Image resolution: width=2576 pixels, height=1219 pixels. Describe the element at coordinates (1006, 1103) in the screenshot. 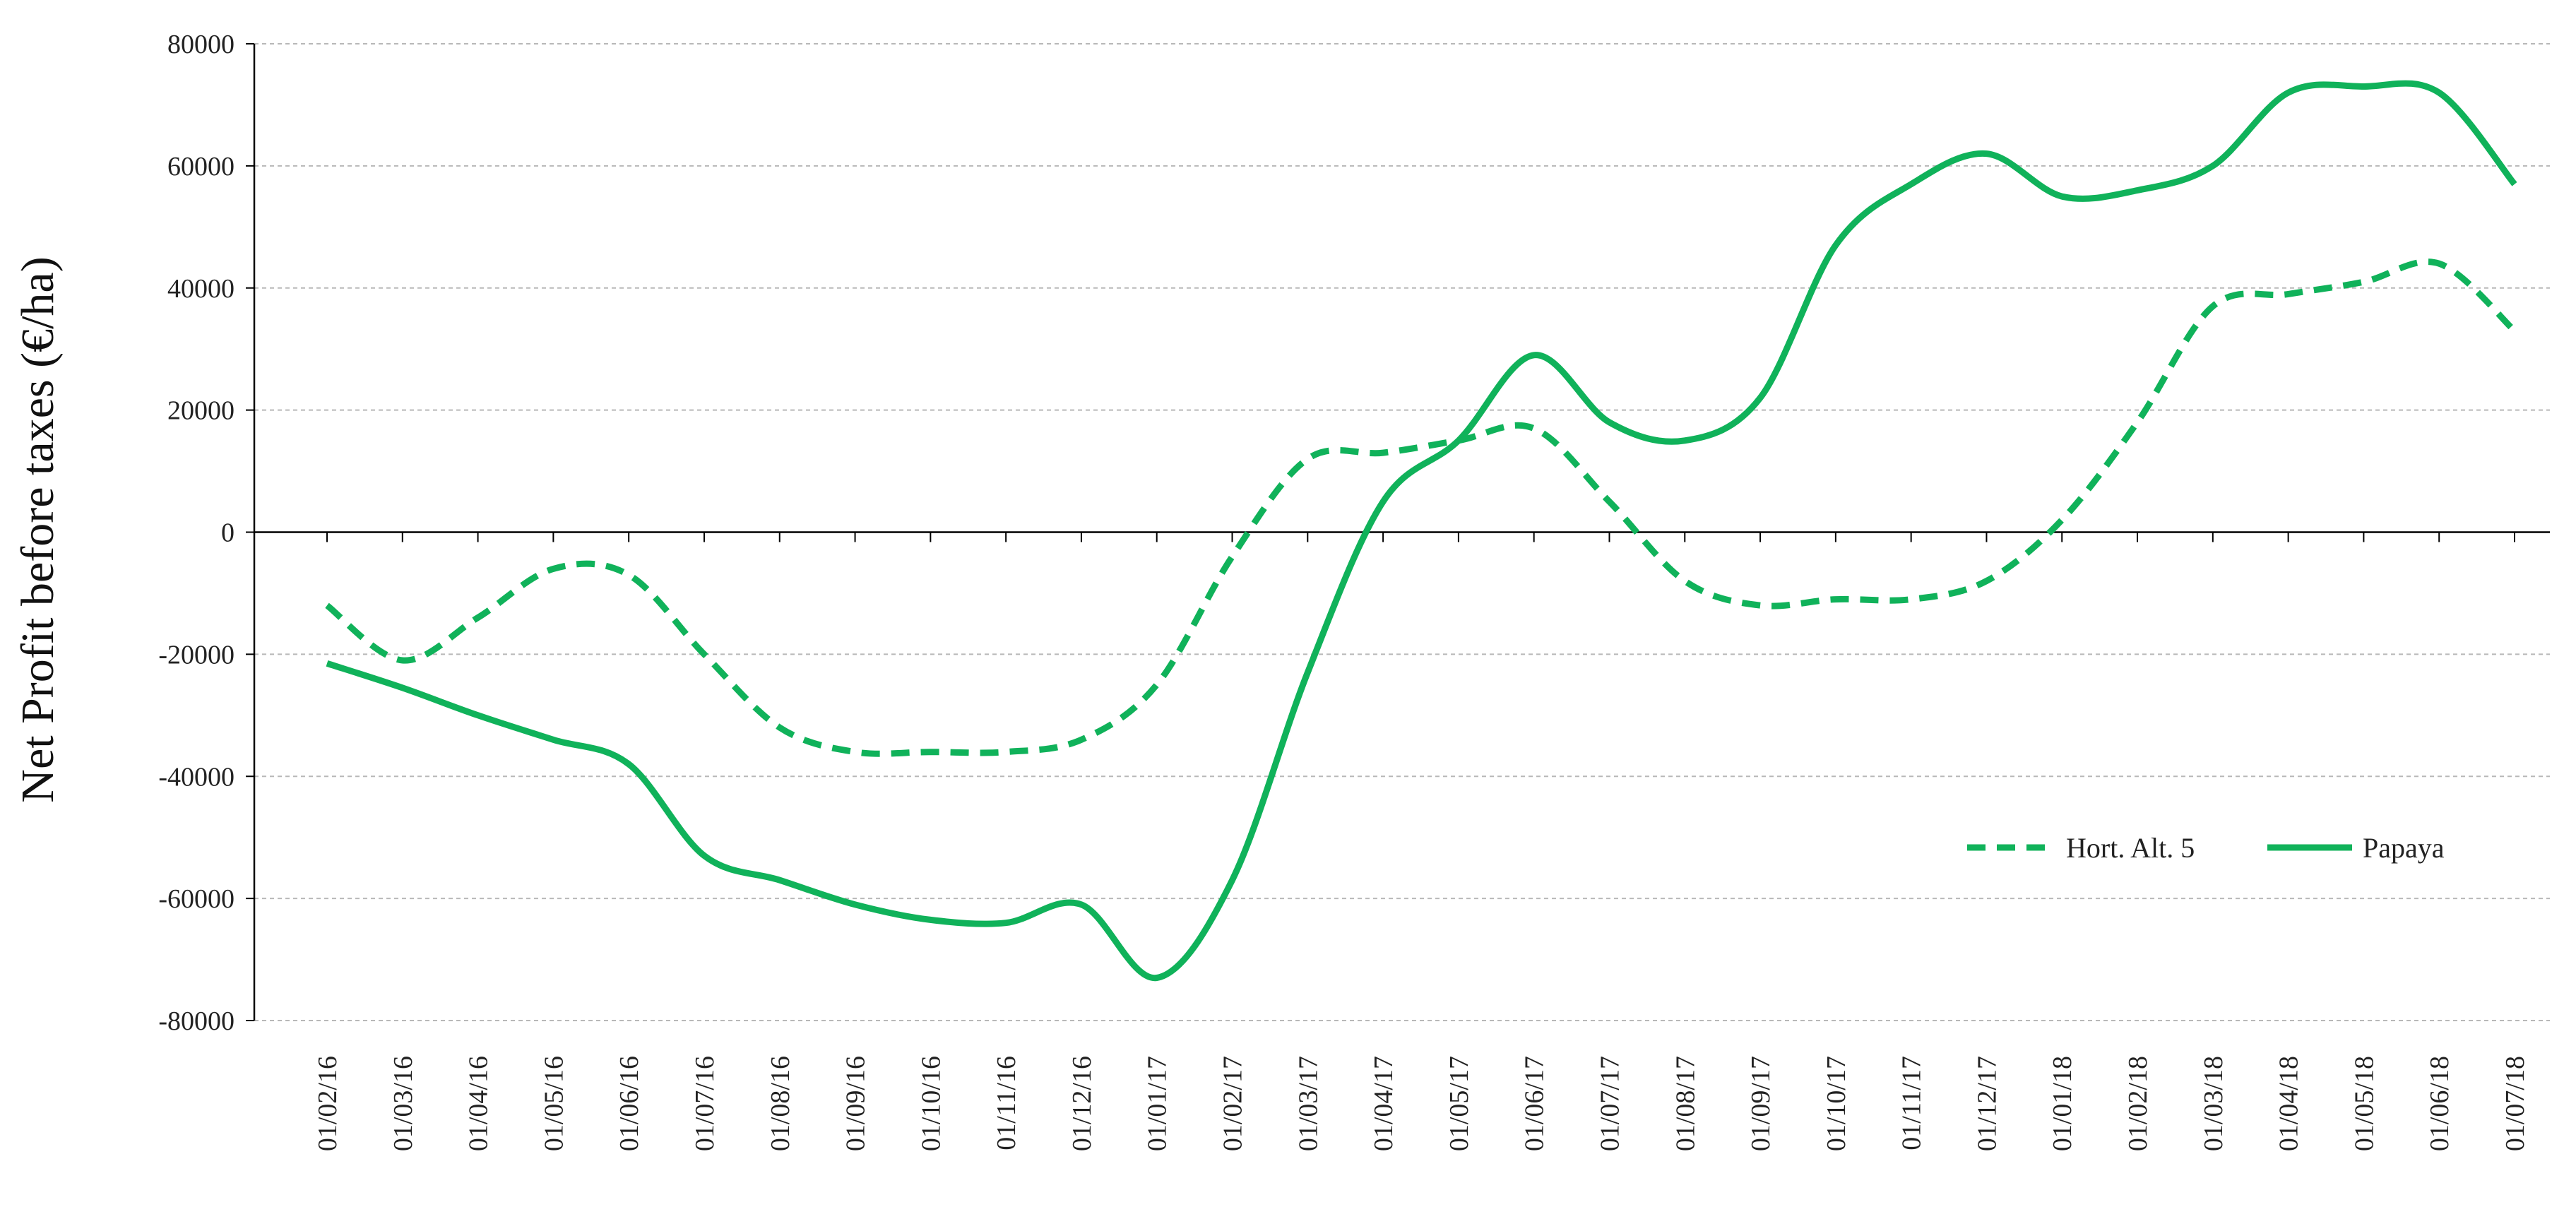

I see `x-tick-label: 01/11/16` at that location.